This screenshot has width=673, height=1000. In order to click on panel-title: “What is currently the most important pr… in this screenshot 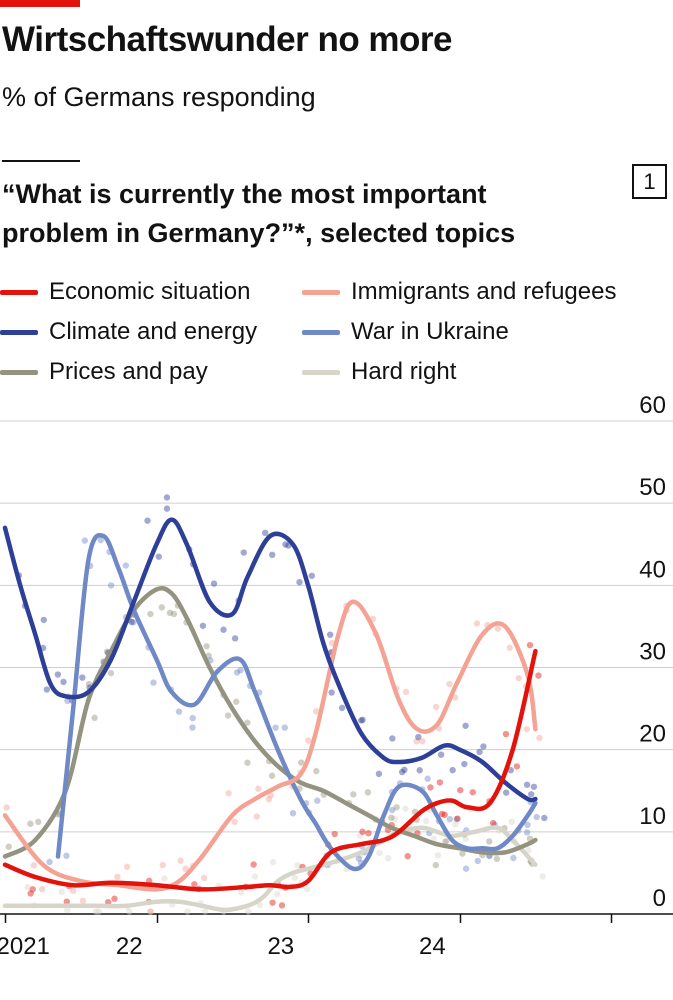, I will do `click(302, 214)`.